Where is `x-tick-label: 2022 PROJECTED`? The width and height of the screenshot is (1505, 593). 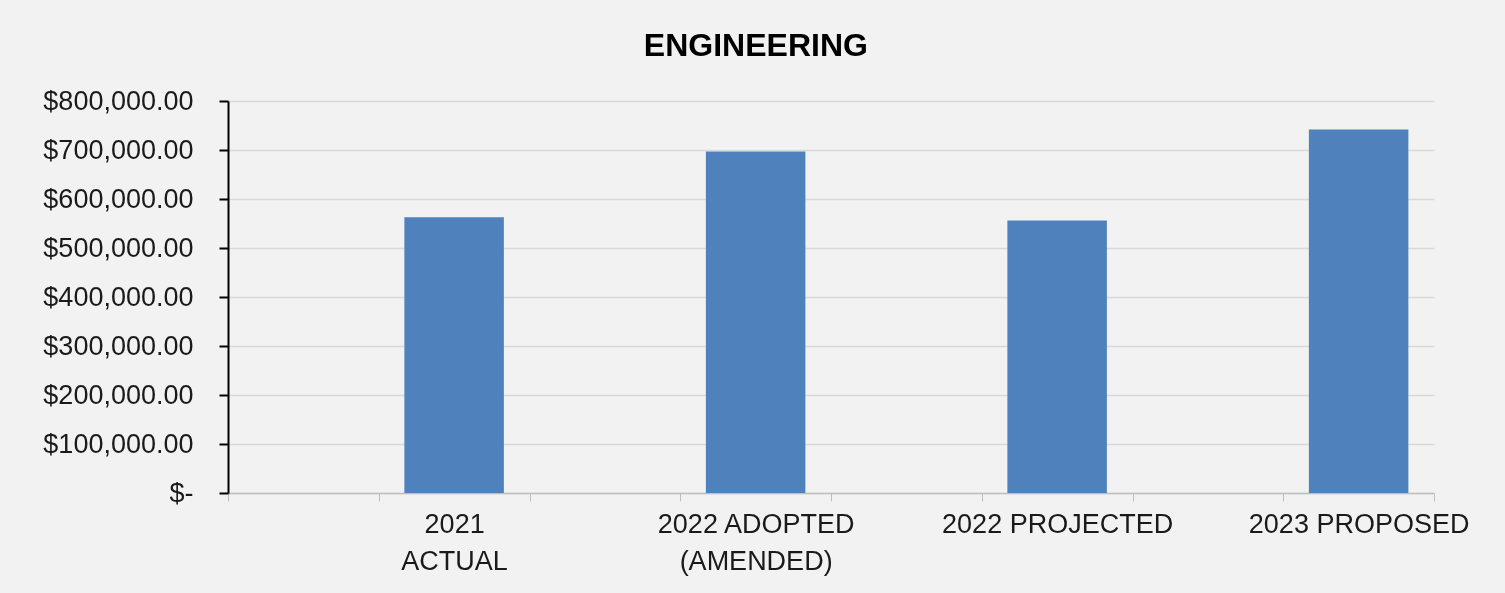 x-tick-label: 2022 PROJECTED is located at coordinates (1058, 523).